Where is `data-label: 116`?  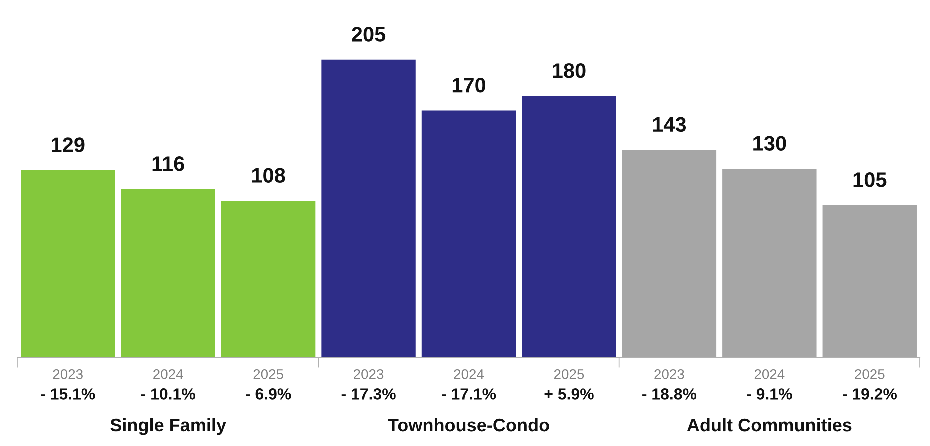 data-label: 116 is located at coordinates (168, 164).